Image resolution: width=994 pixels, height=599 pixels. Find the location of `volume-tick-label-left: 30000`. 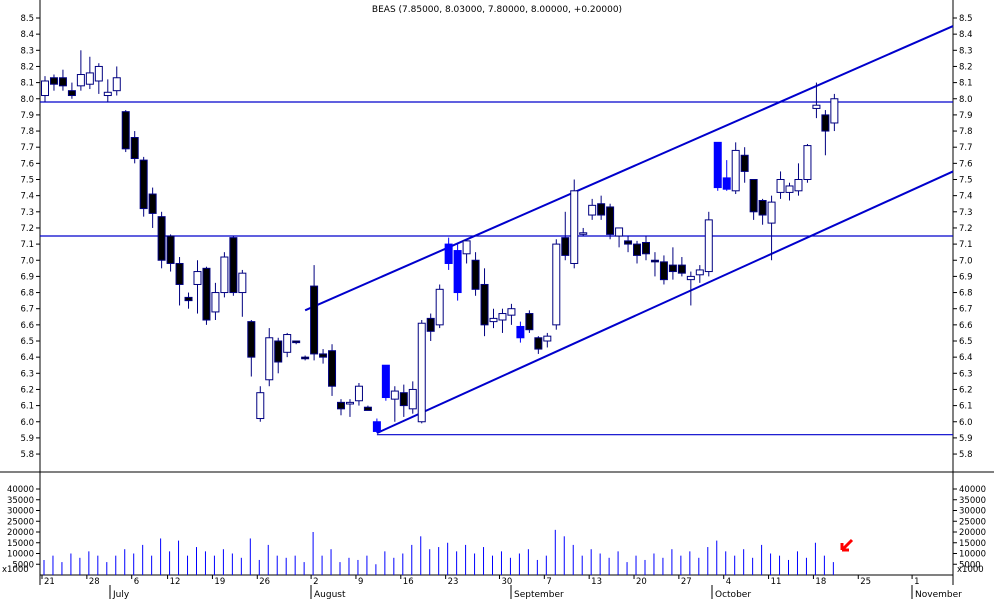

volume-tick-label-left: 30000 is located at coordinates (20, 512).